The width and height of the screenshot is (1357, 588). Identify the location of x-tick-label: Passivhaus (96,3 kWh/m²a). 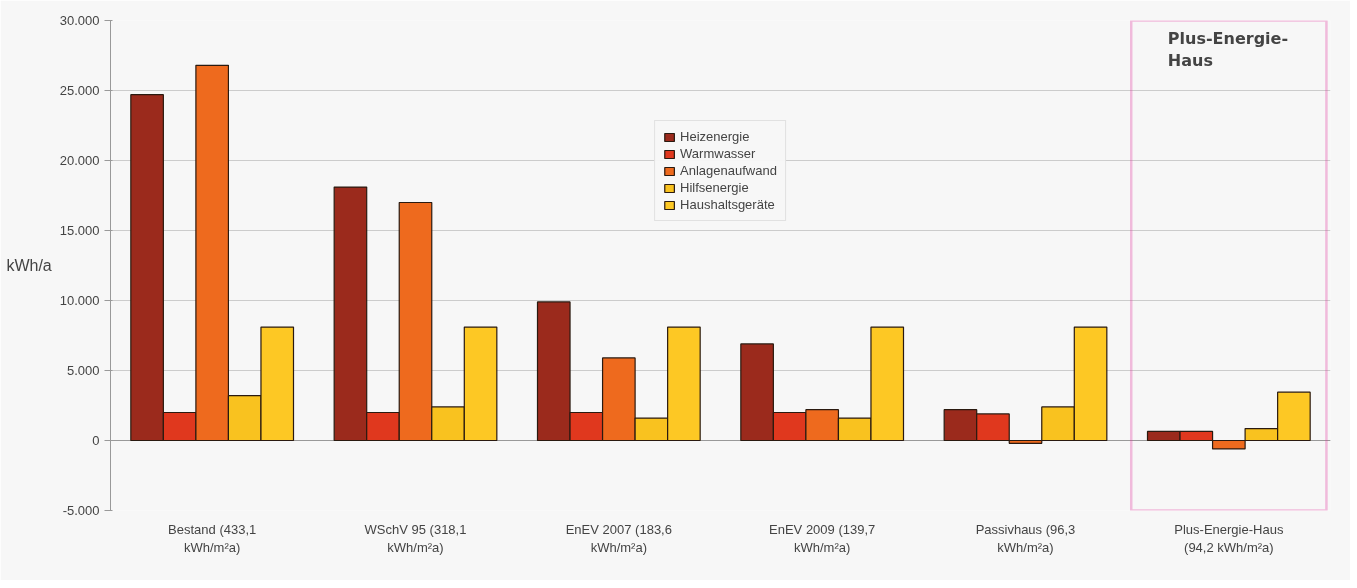
(1025, 538).